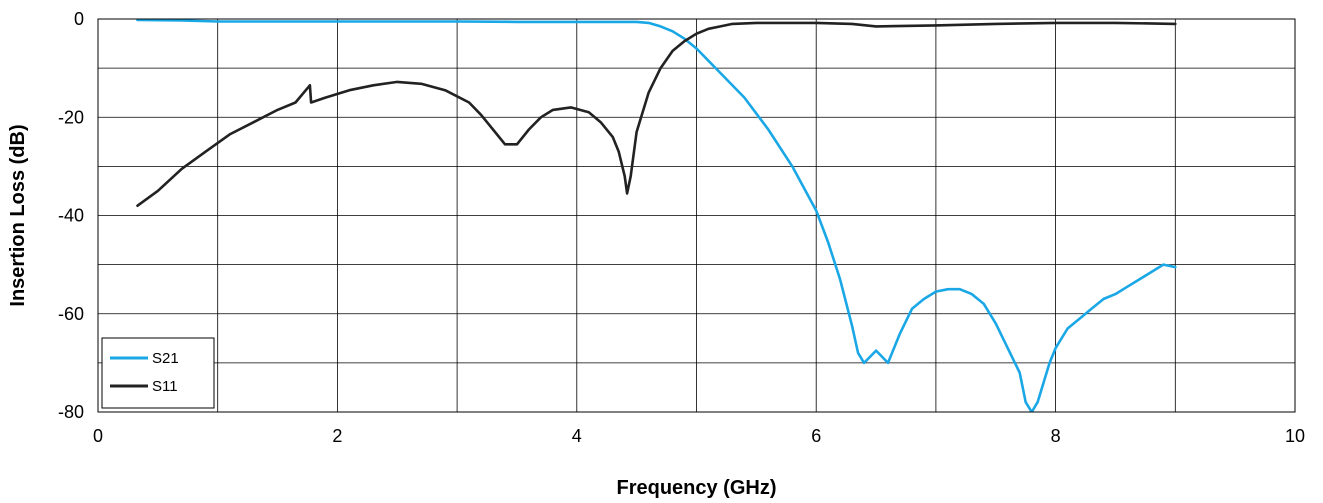 The height and width of the screenshot is (503, 1323). What do you see at coordinates (71, 412) in the screenshot?
I see `y-tick-label: -80` at bounding box center [71, 412].